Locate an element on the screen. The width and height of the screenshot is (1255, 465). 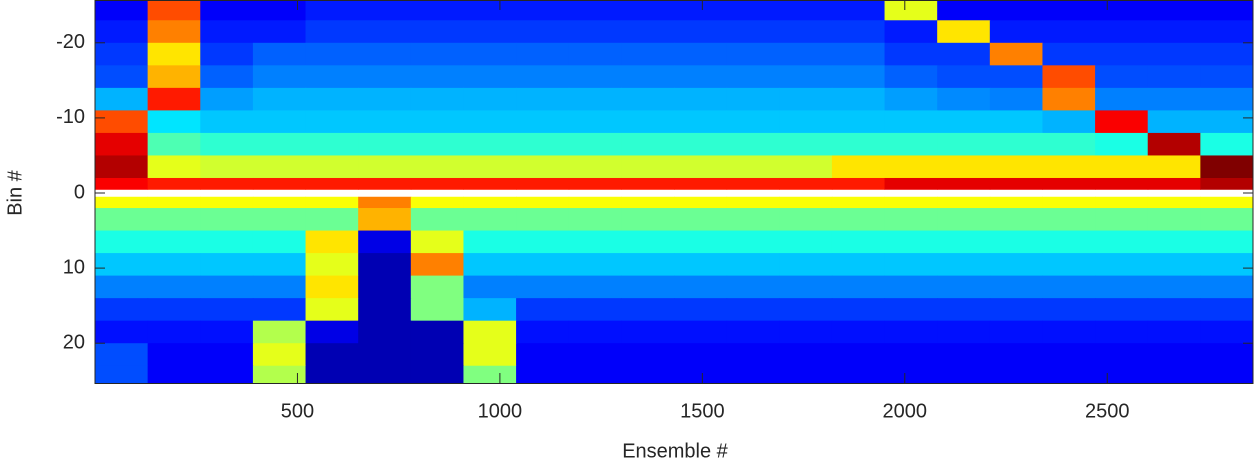
y-tick-label: -10 is located at coordinates (70, 117).